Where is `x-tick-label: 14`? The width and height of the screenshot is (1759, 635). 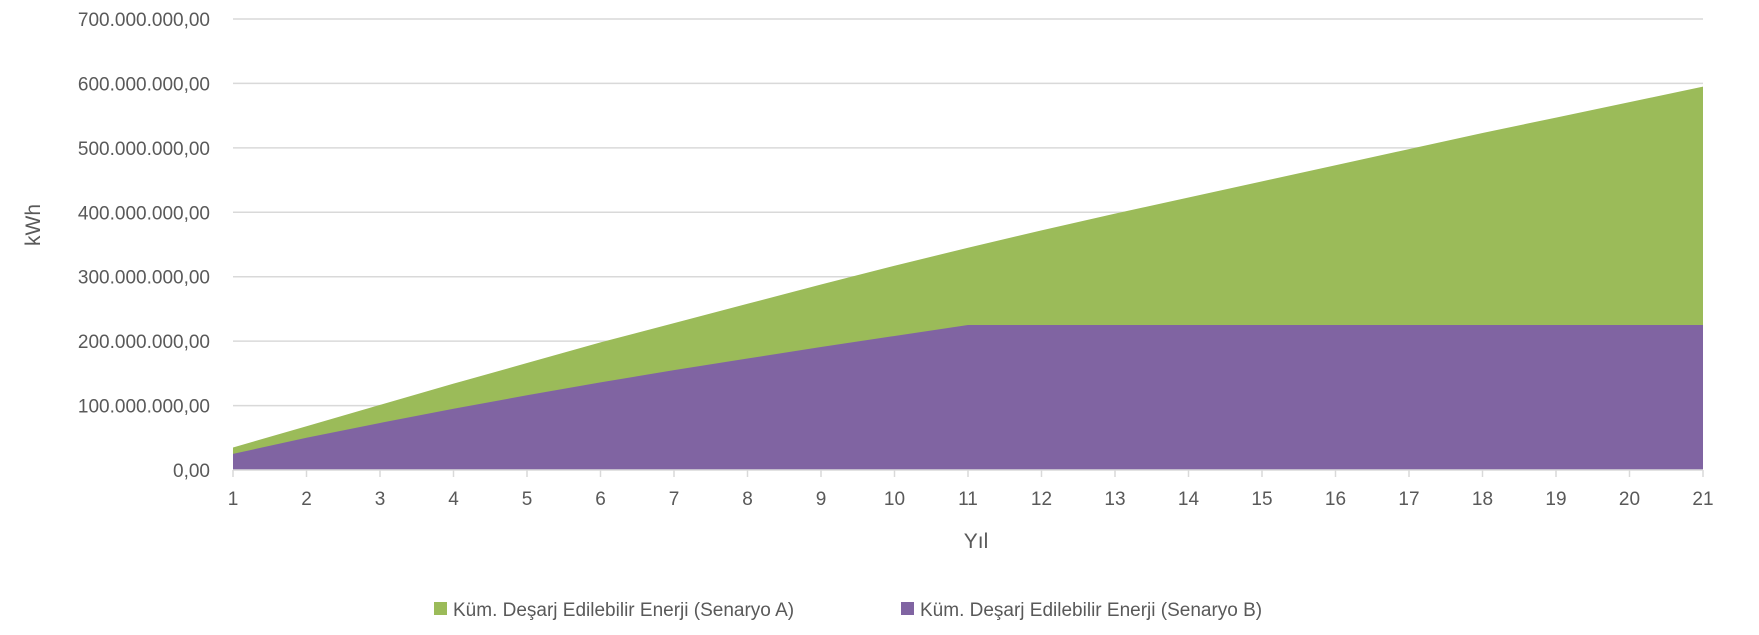 x-tick-label: 14 is located at coordinates (1189, 499).